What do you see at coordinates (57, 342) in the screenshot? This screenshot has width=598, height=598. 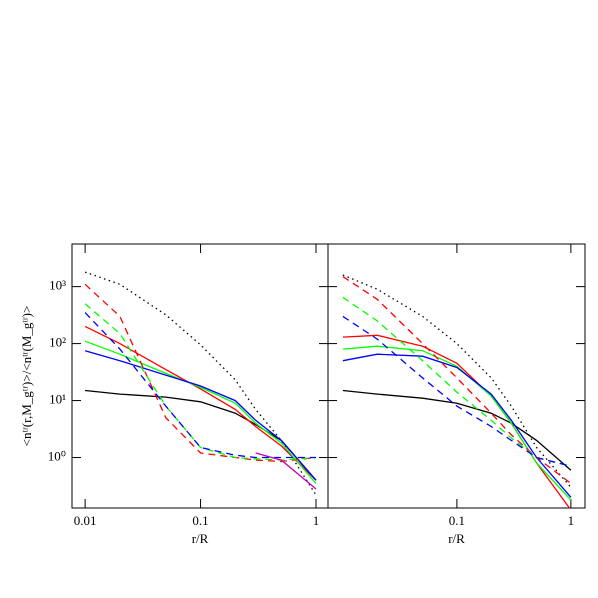 I see `y-tick-label: 10²` at bounding box center [57, 342].